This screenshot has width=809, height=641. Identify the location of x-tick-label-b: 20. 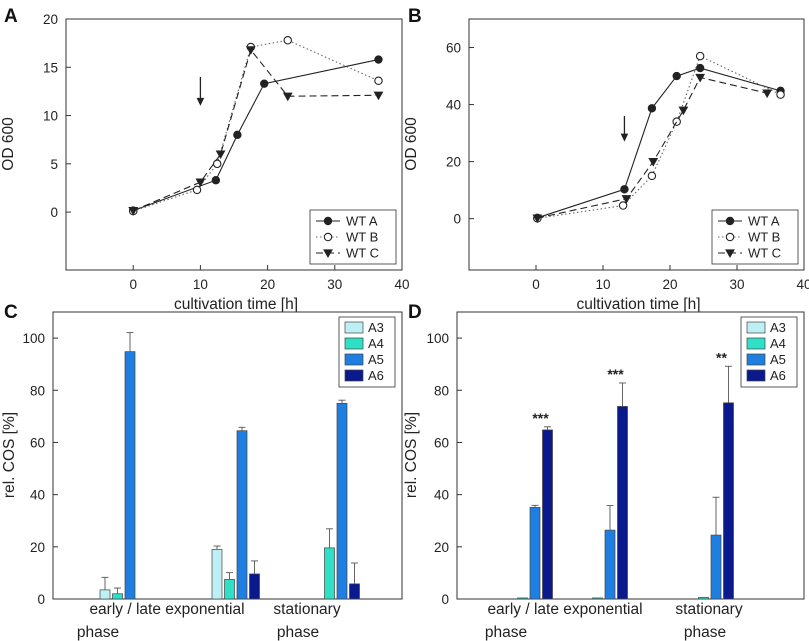
(669, 284).